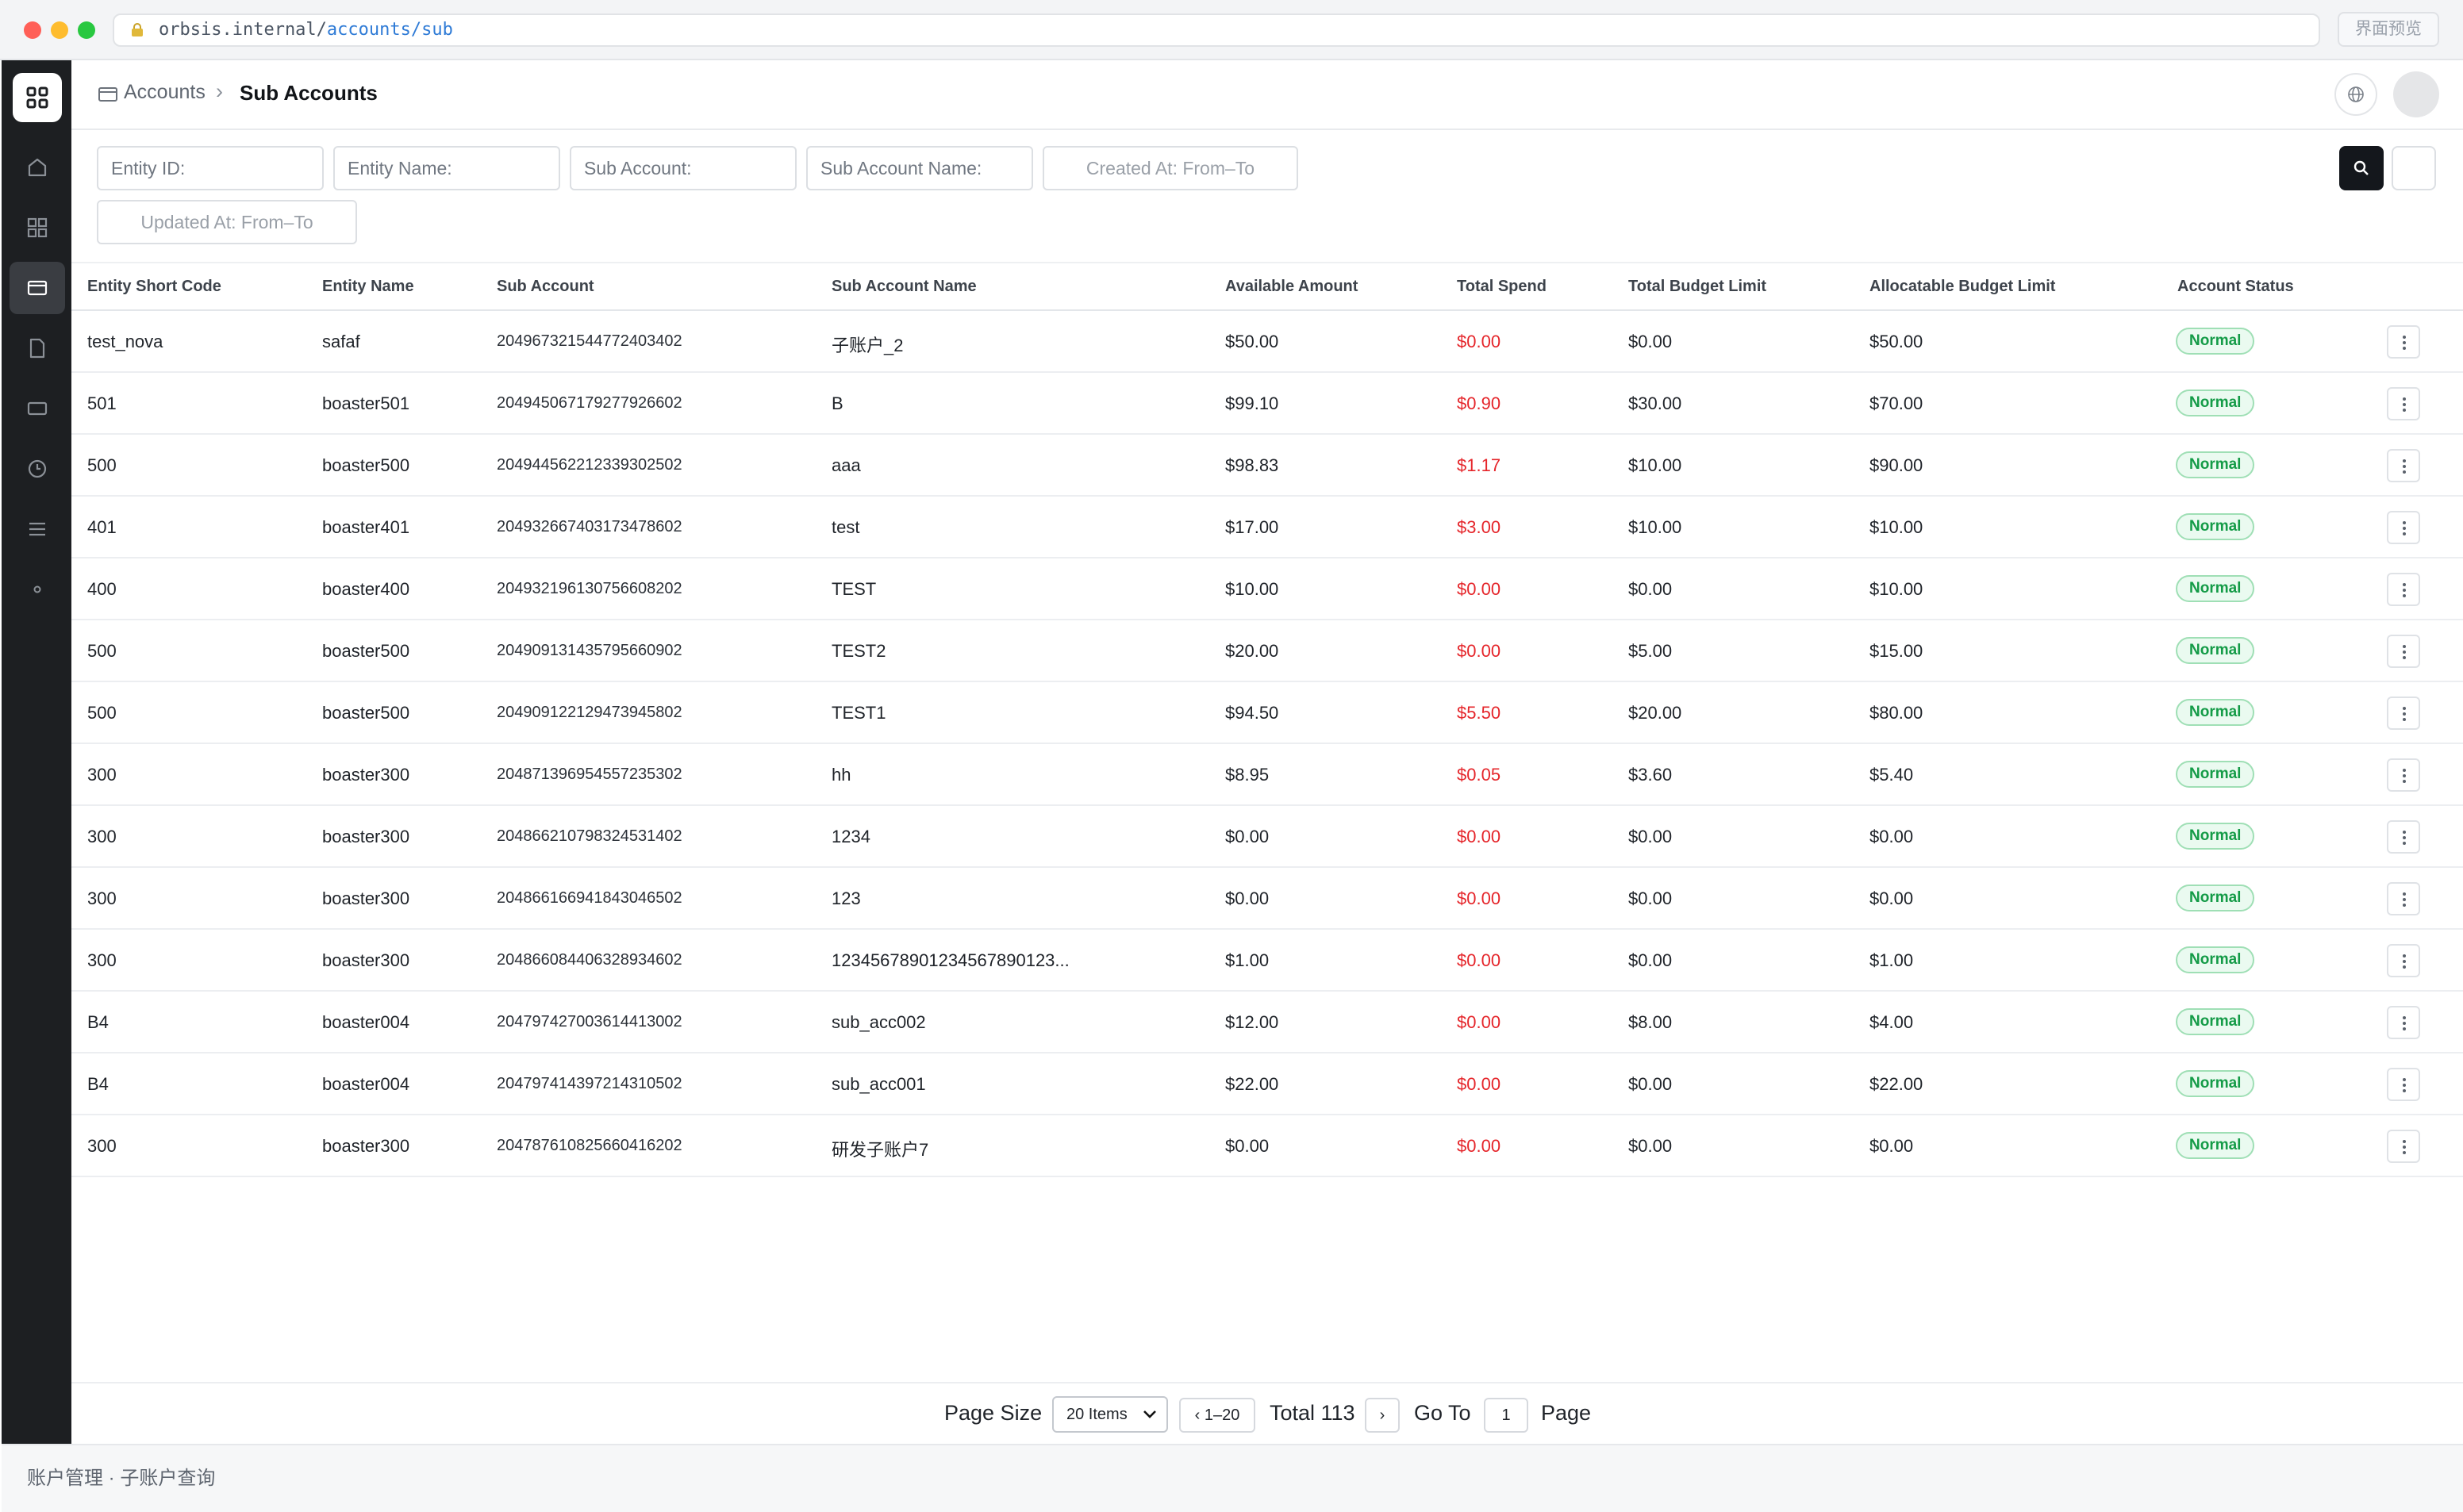 The height and width of the screenshot is (1512, 2463). What do you see at coordinates (1502, 287) in the screenshot?
I see `column-total-spend: Total Spend` at bounding box center [1502, 287].